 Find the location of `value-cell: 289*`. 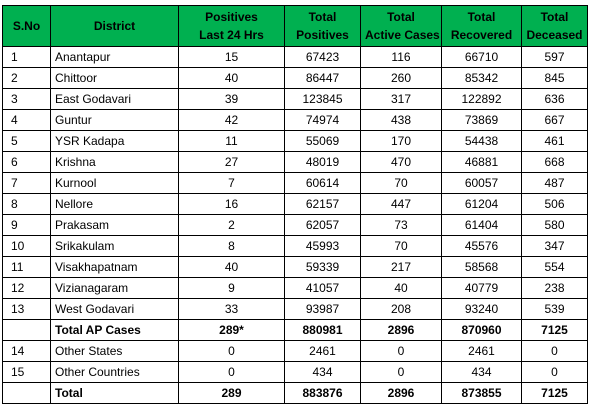

value-cell: 289* is located at coordinates (231, 330).